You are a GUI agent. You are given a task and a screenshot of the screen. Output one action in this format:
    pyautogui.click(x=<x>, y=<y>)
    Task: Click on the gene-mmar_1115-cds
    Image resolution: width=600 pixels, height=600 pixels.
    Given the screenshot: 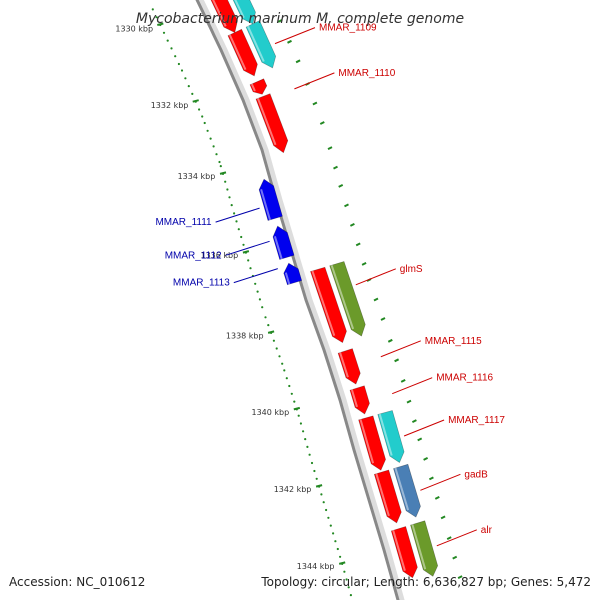 What is the action you would take?
    pyautogui.click(x=349, y=366)
    